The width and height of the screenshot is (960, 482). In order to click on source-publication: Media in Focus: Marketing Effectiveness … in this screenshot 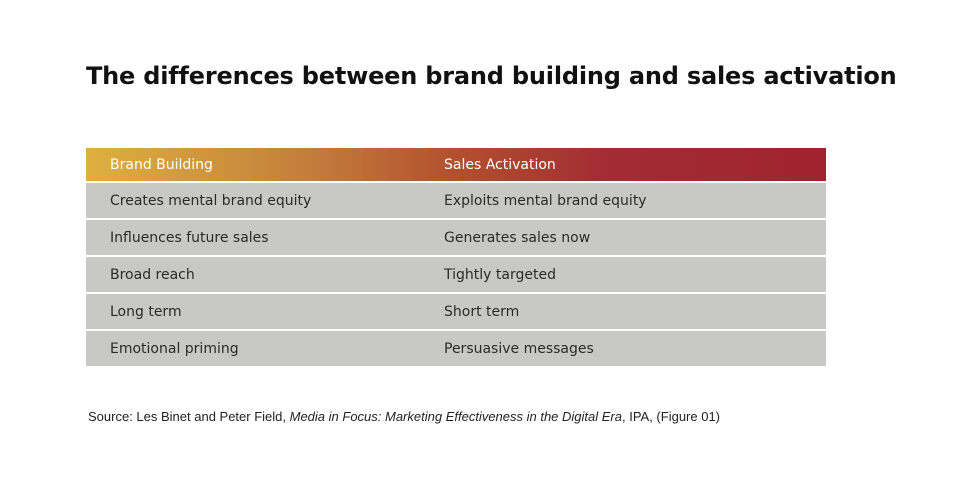, I will do `click(455, 416)`.